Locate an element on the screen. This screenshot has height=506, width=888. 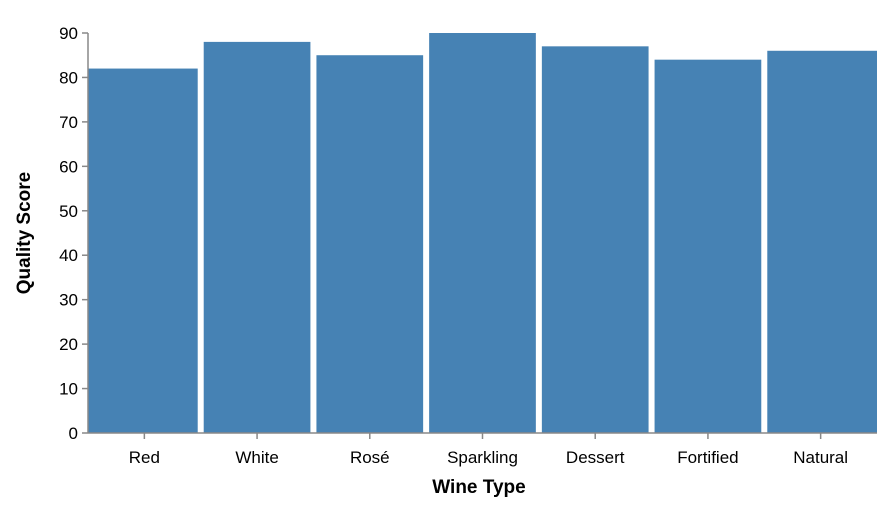
bar-ros- is located at coordinates (370, 244).